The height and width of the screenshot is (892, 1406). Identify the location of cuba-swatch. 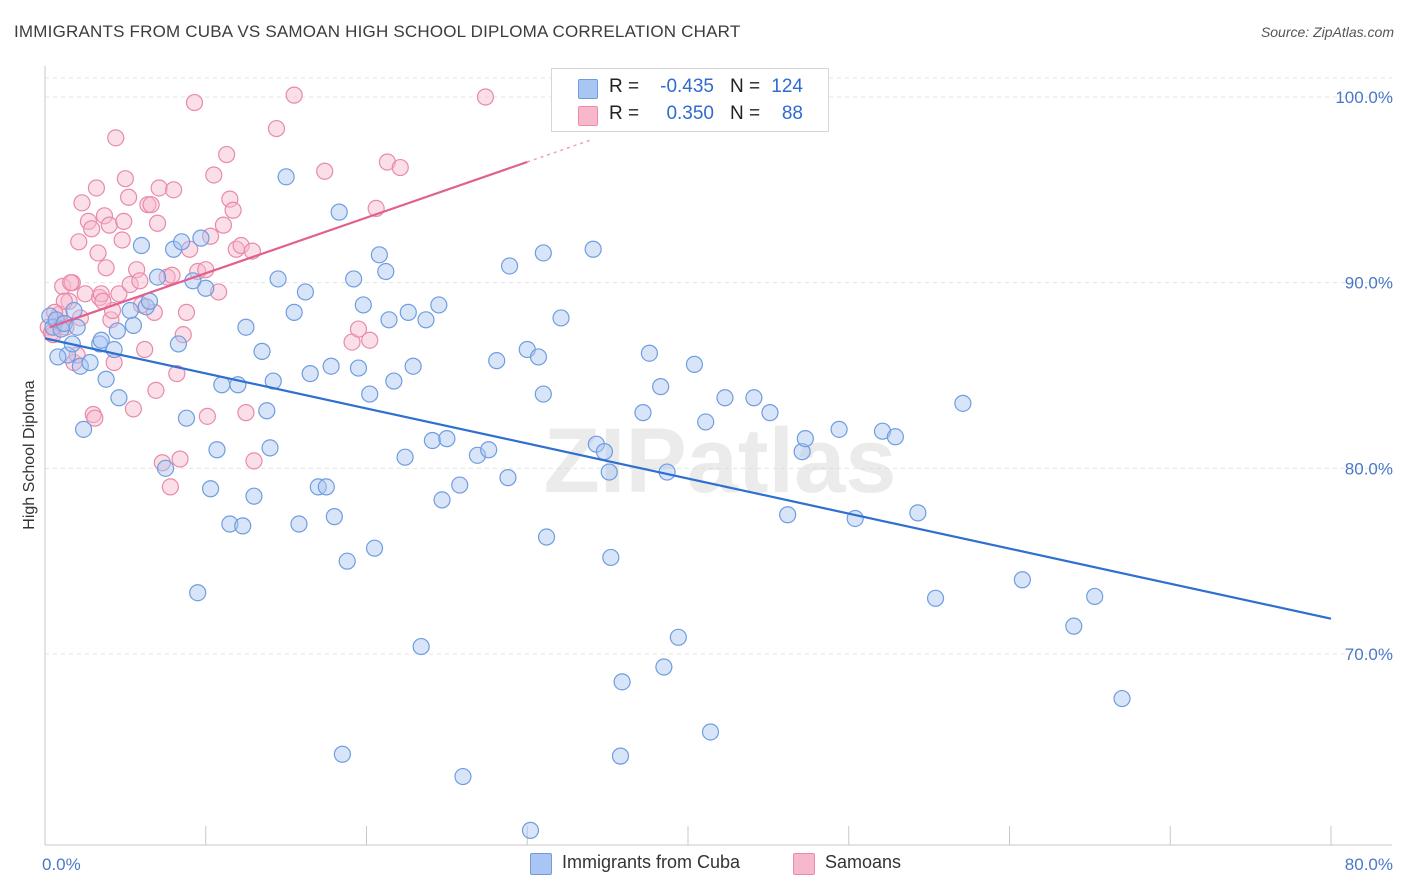
(588, 89).